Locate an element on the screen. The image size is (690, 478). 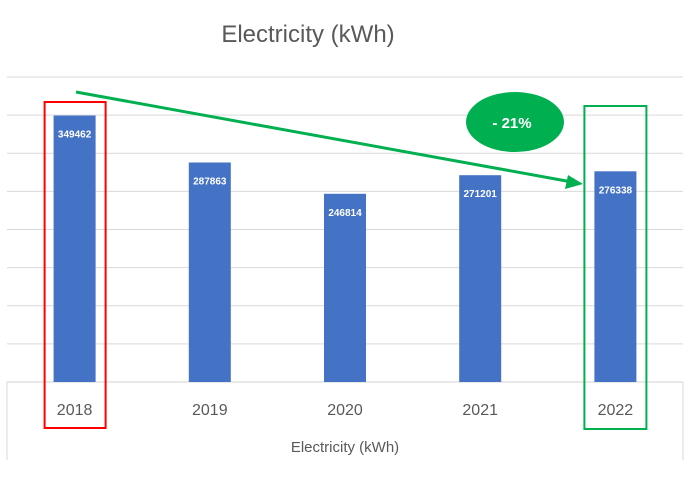
data-label-2018: 349462 is located at coordinates (75, 135).